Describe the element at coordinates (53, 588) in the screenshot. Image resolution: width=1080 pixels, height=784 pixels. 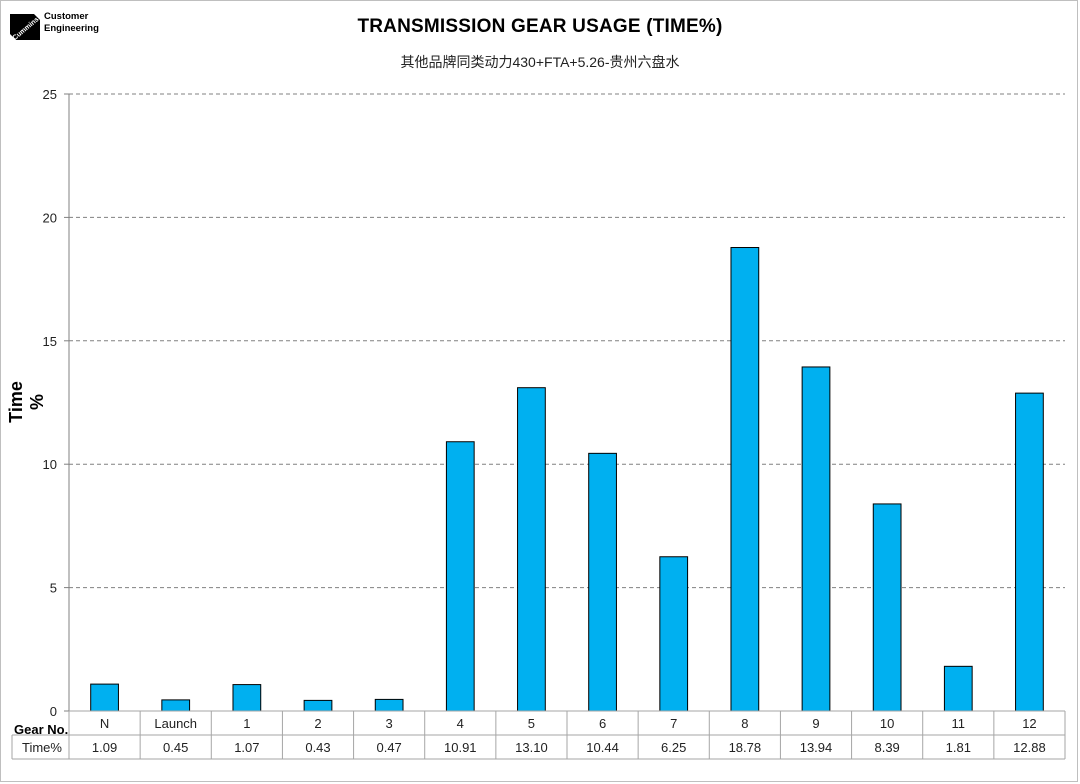
I see `y-tick-label: 5` at that location.